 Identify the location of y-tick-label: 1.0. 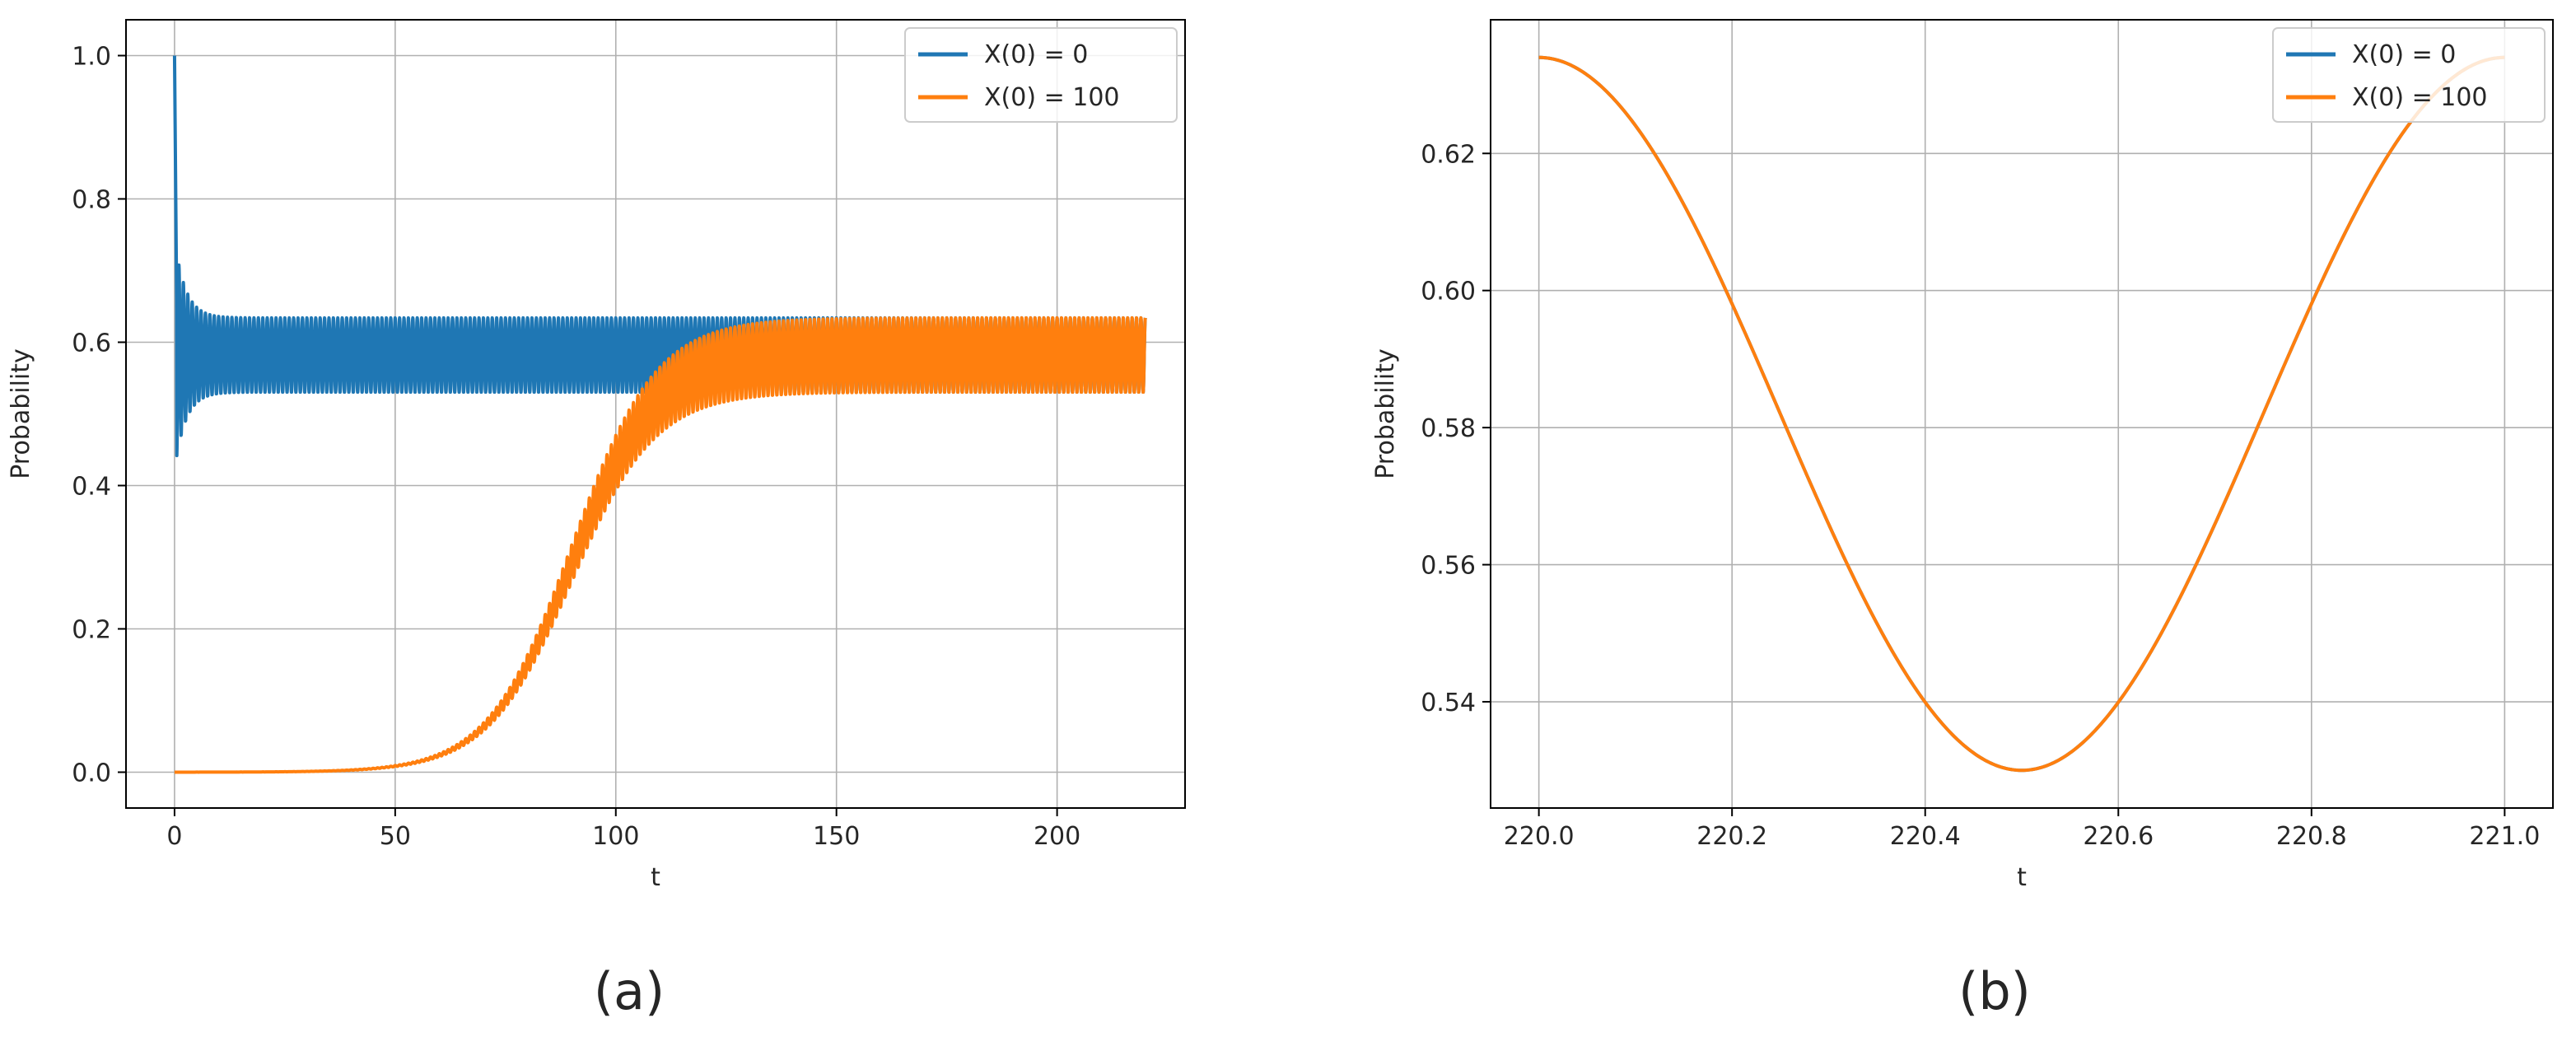
(91, 57).